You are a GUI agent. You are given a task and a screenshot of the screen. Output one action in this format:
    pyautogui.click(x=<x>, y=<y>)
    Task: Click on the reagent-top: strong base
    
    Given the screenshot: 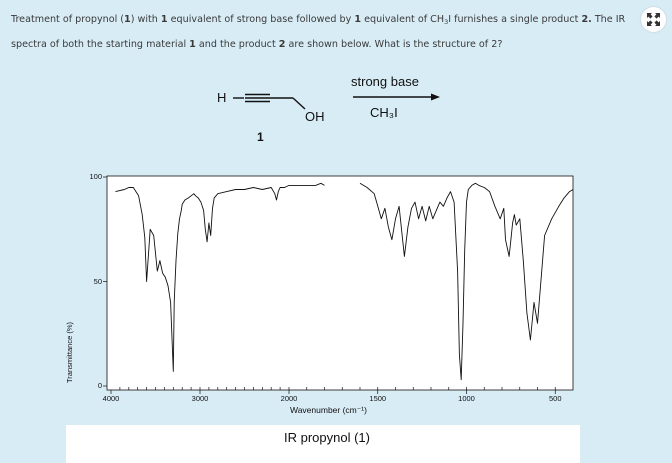 What is the action you would take?
    pyautogui.click(x=385, y=81)
    